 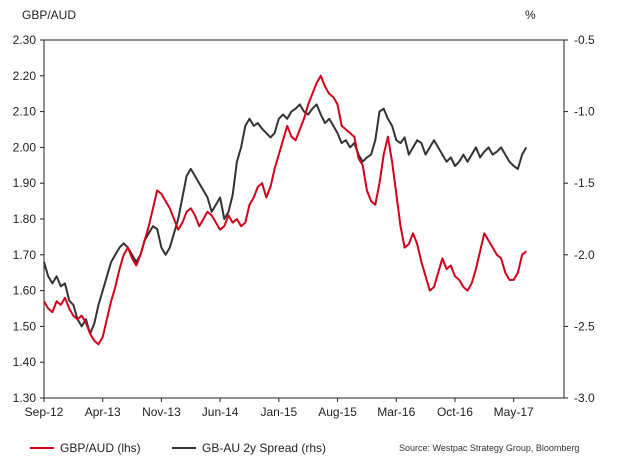 I want to click on left-axis-title: GBP/AUD, so click(x=49, y=15).